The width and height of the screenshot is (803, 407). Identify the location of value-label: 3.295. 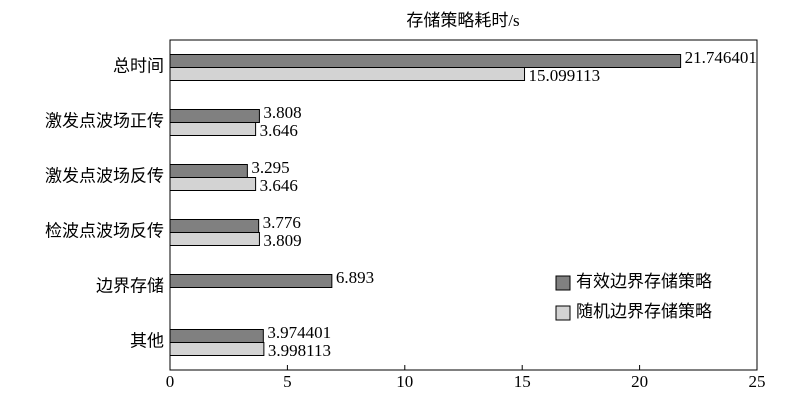
(270, 167).